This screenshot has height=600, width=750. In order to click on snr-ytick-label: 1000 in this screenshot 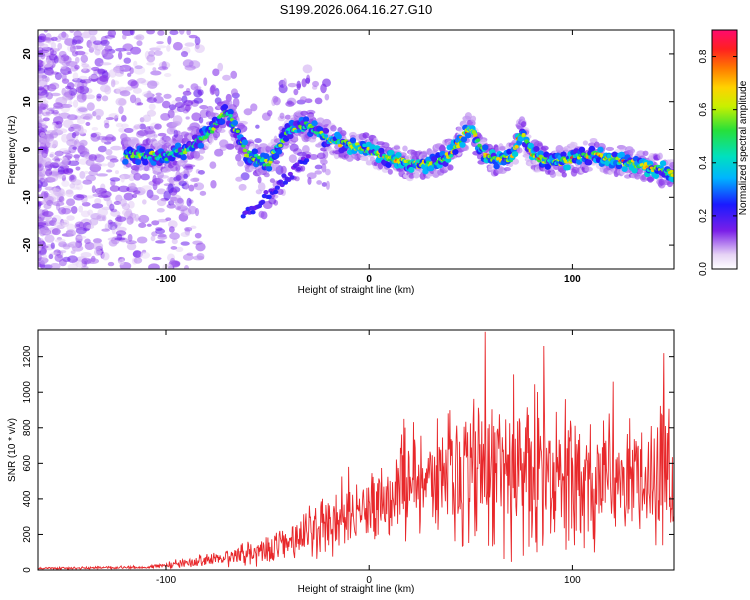, I will do `click(27, 392)`.